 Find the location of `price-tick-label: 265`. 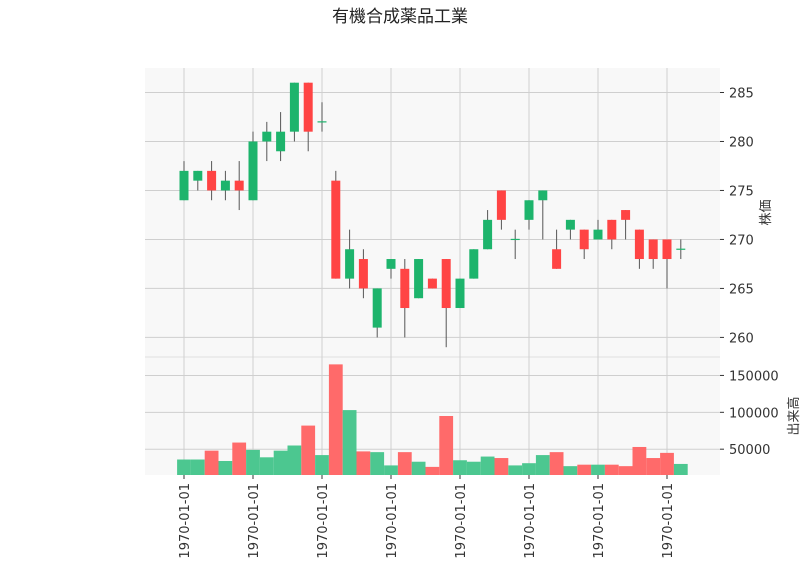

price-tick-label: 265 is located at coordinates (741, 289).